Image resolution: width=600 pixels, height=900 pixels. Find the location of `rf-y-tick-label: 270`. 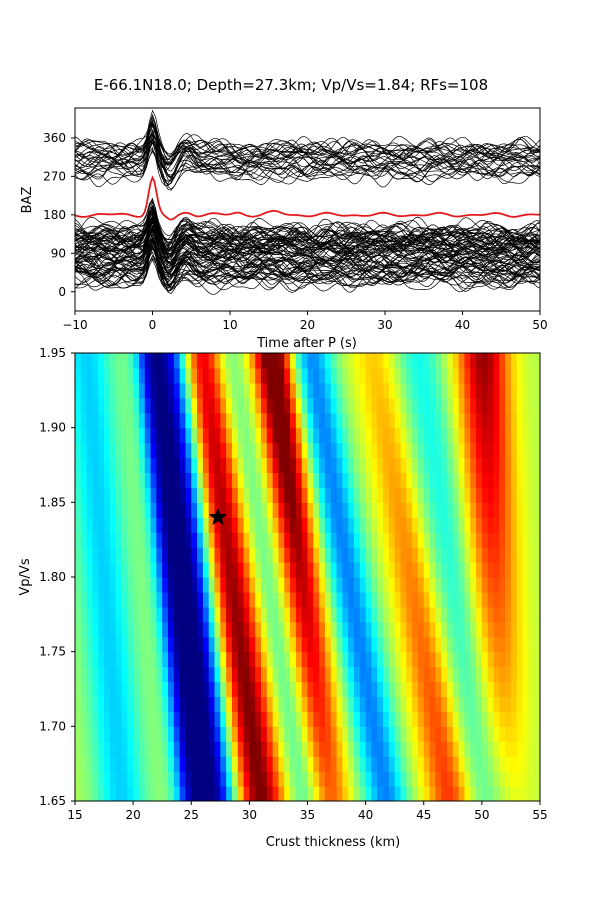

rf-y-tick-label: 270 is located at coordinates (54, 176).